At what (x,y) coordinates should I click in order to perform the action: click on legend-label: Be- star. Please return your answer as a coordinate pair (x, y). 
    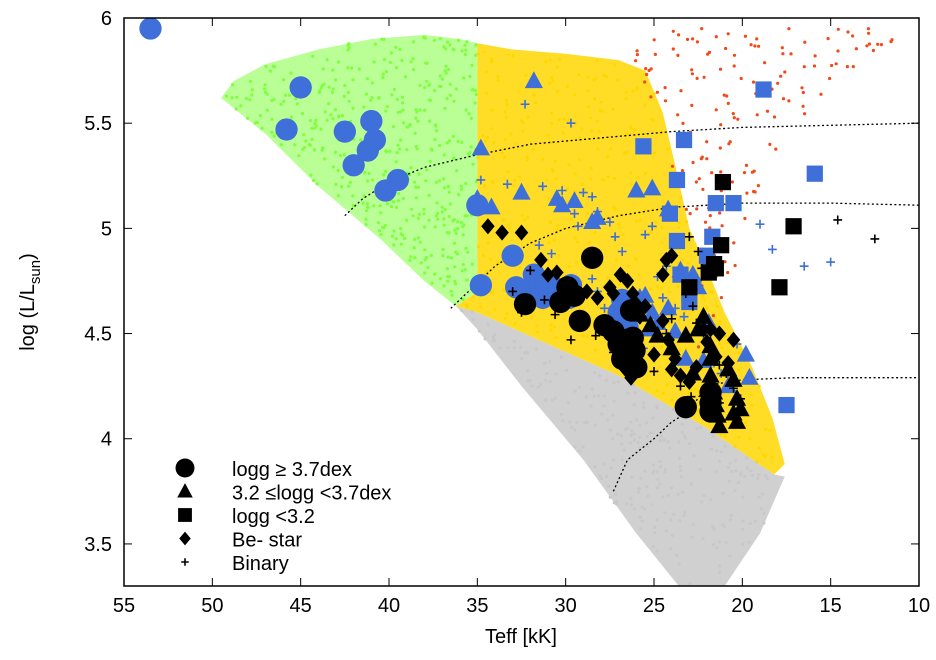
    Looking at the image, I should click on (267, 541).